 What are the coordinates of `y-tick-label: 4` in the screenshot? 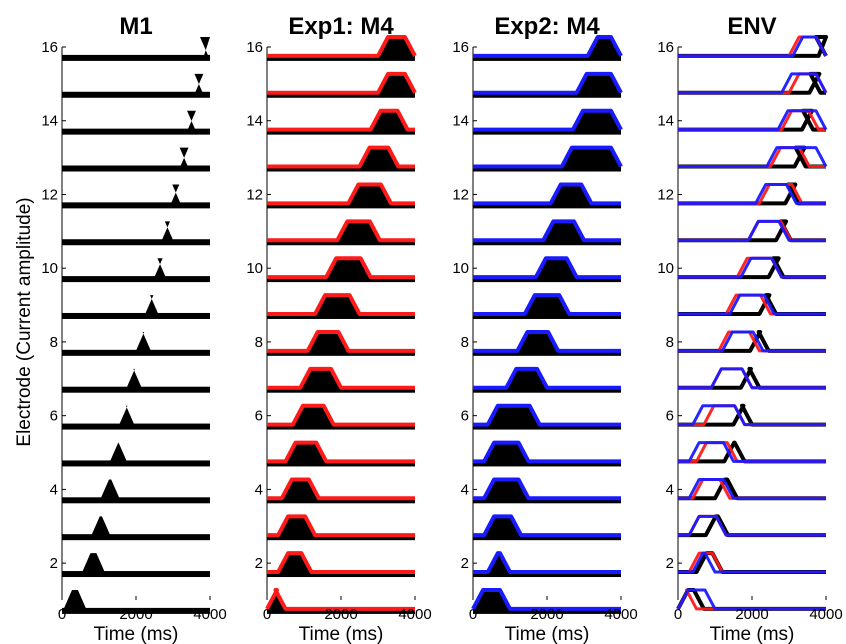 It's located at (259, 489).